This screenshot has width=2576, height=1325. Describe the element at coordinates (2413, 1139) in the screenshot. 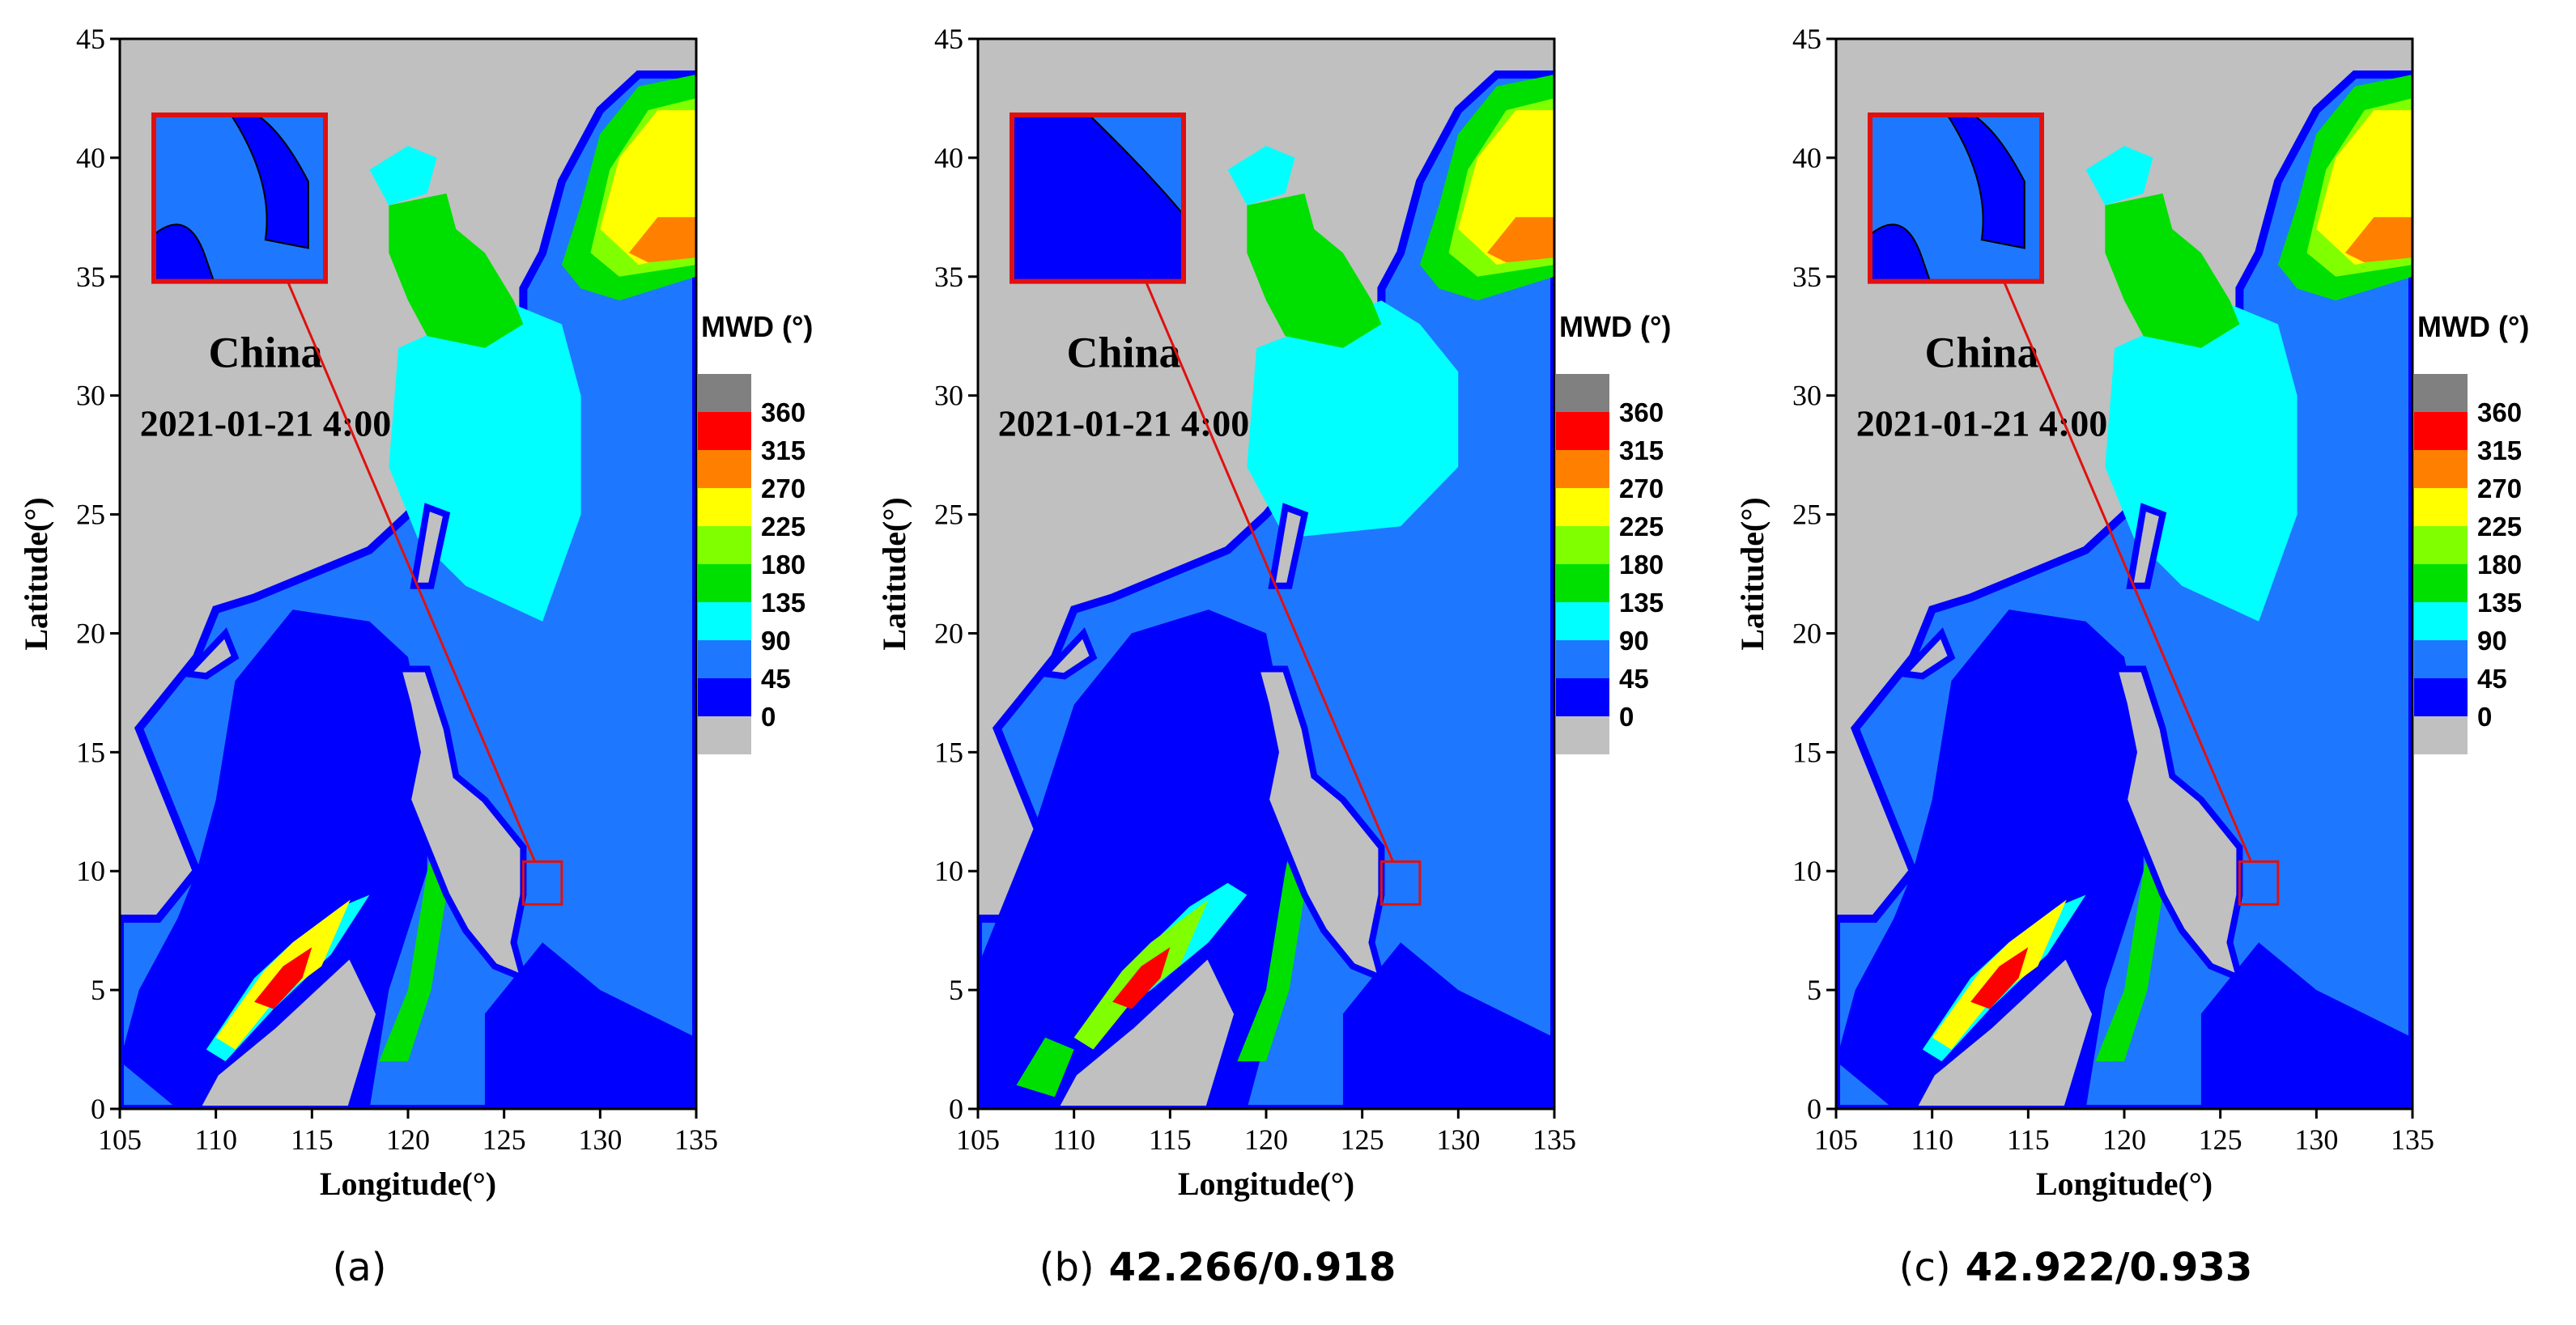

I see `x-tick-label: 135` at that location.